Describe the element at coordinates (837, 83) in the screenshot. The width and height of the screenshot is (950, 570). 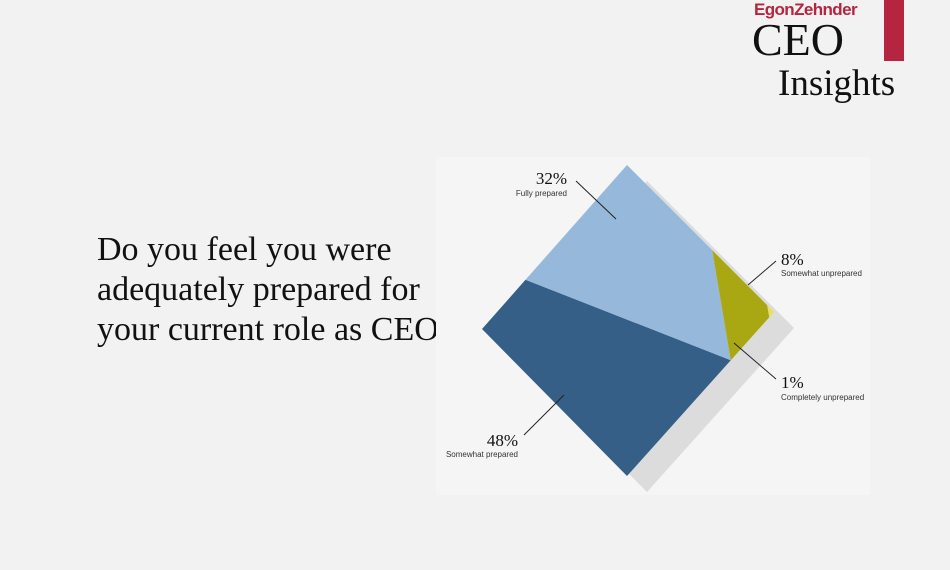
I see `brand-subtitle: Insights` at that location.